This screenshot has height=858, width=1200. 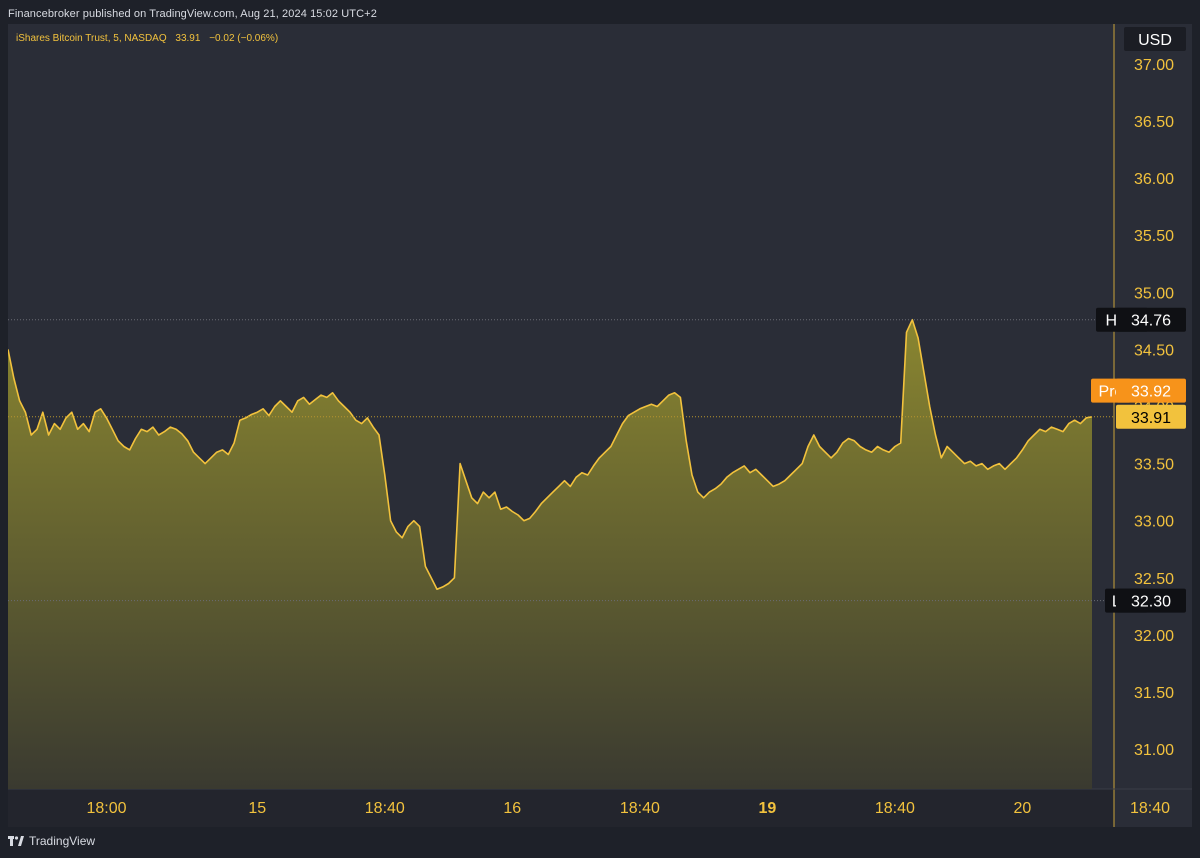 I want to click on x-tick-label: 19, so click(x=768, y=808).